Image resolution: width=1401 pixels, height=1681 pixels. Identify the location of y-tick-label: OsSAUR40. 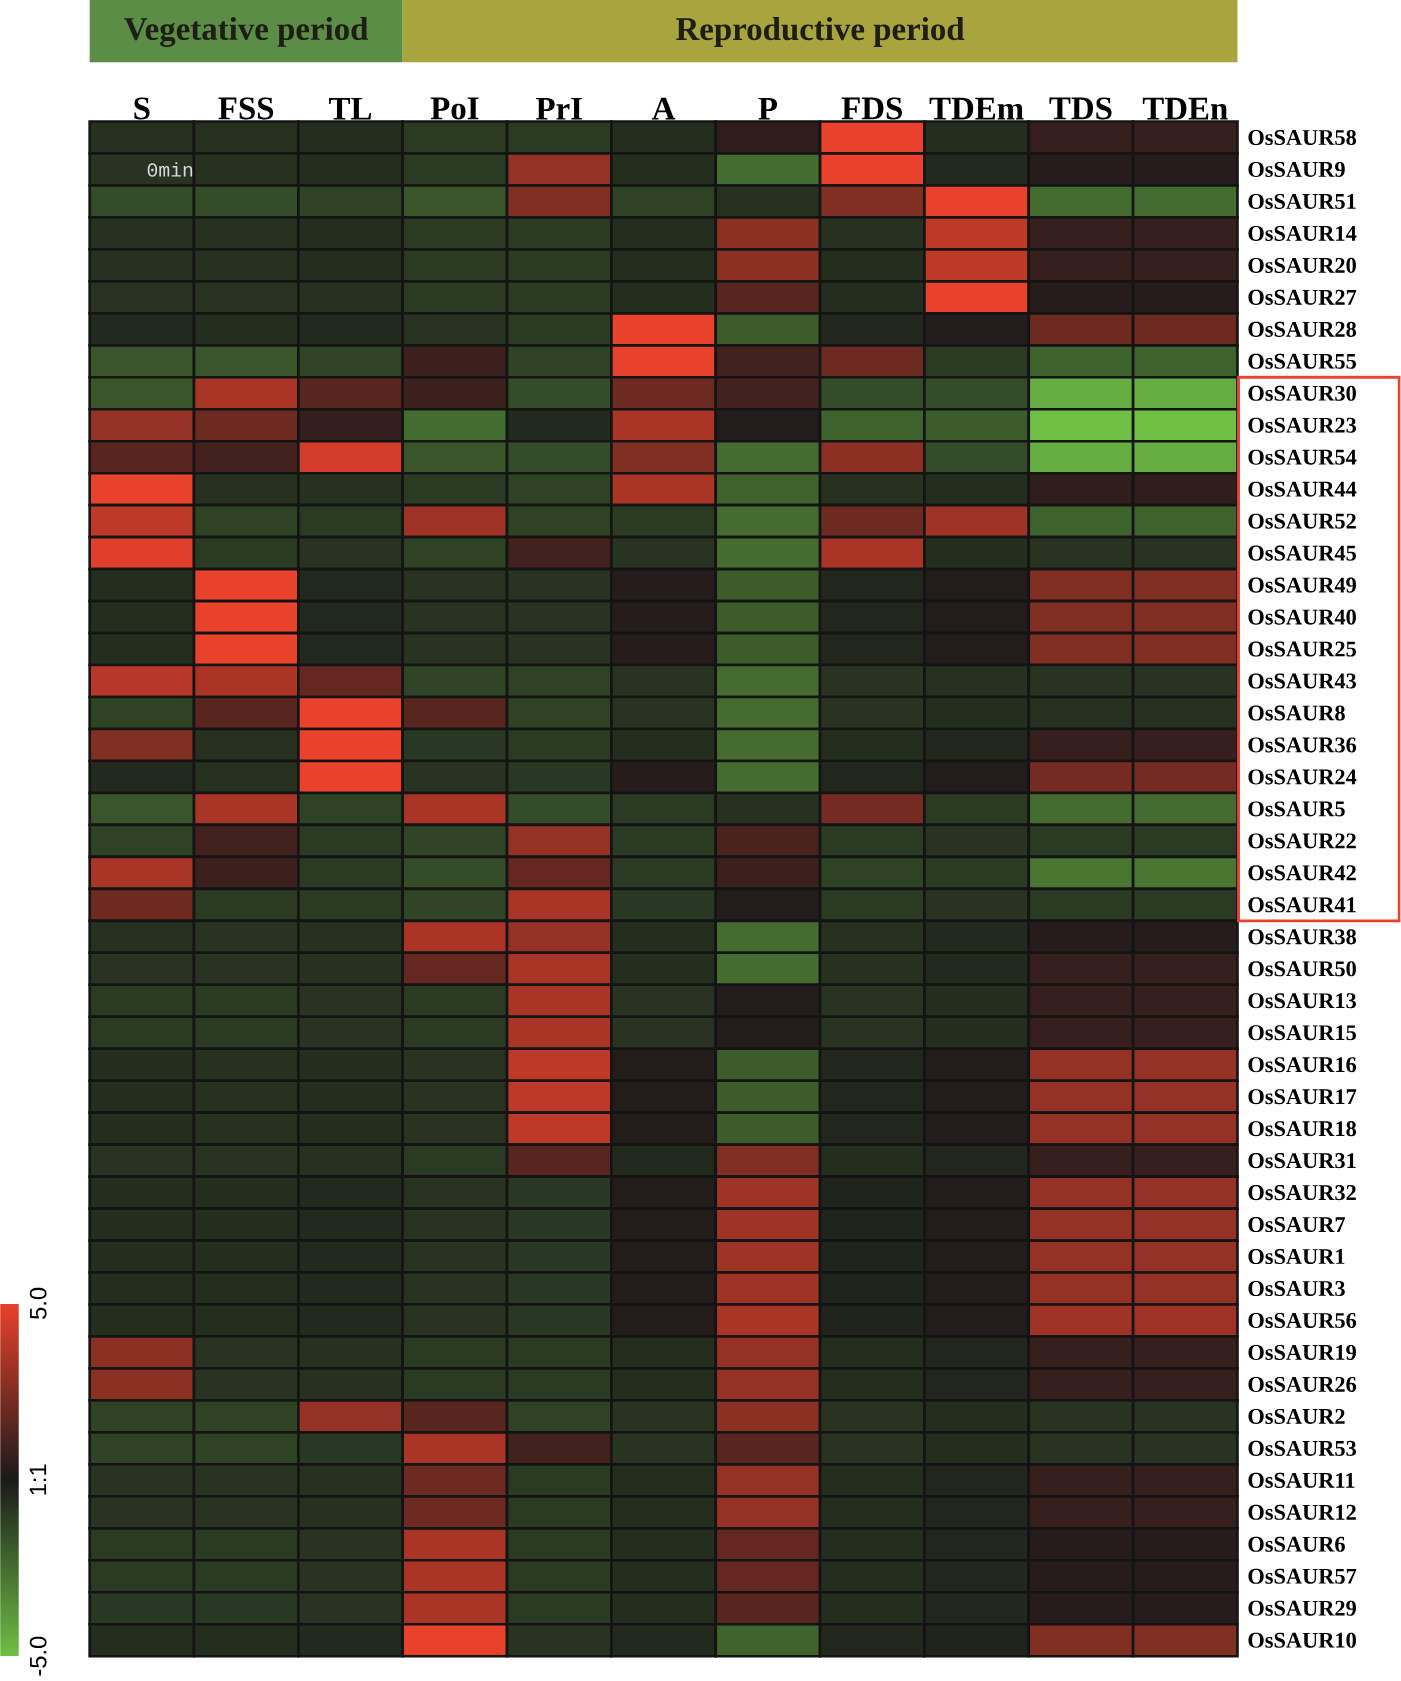
(1302, 617).